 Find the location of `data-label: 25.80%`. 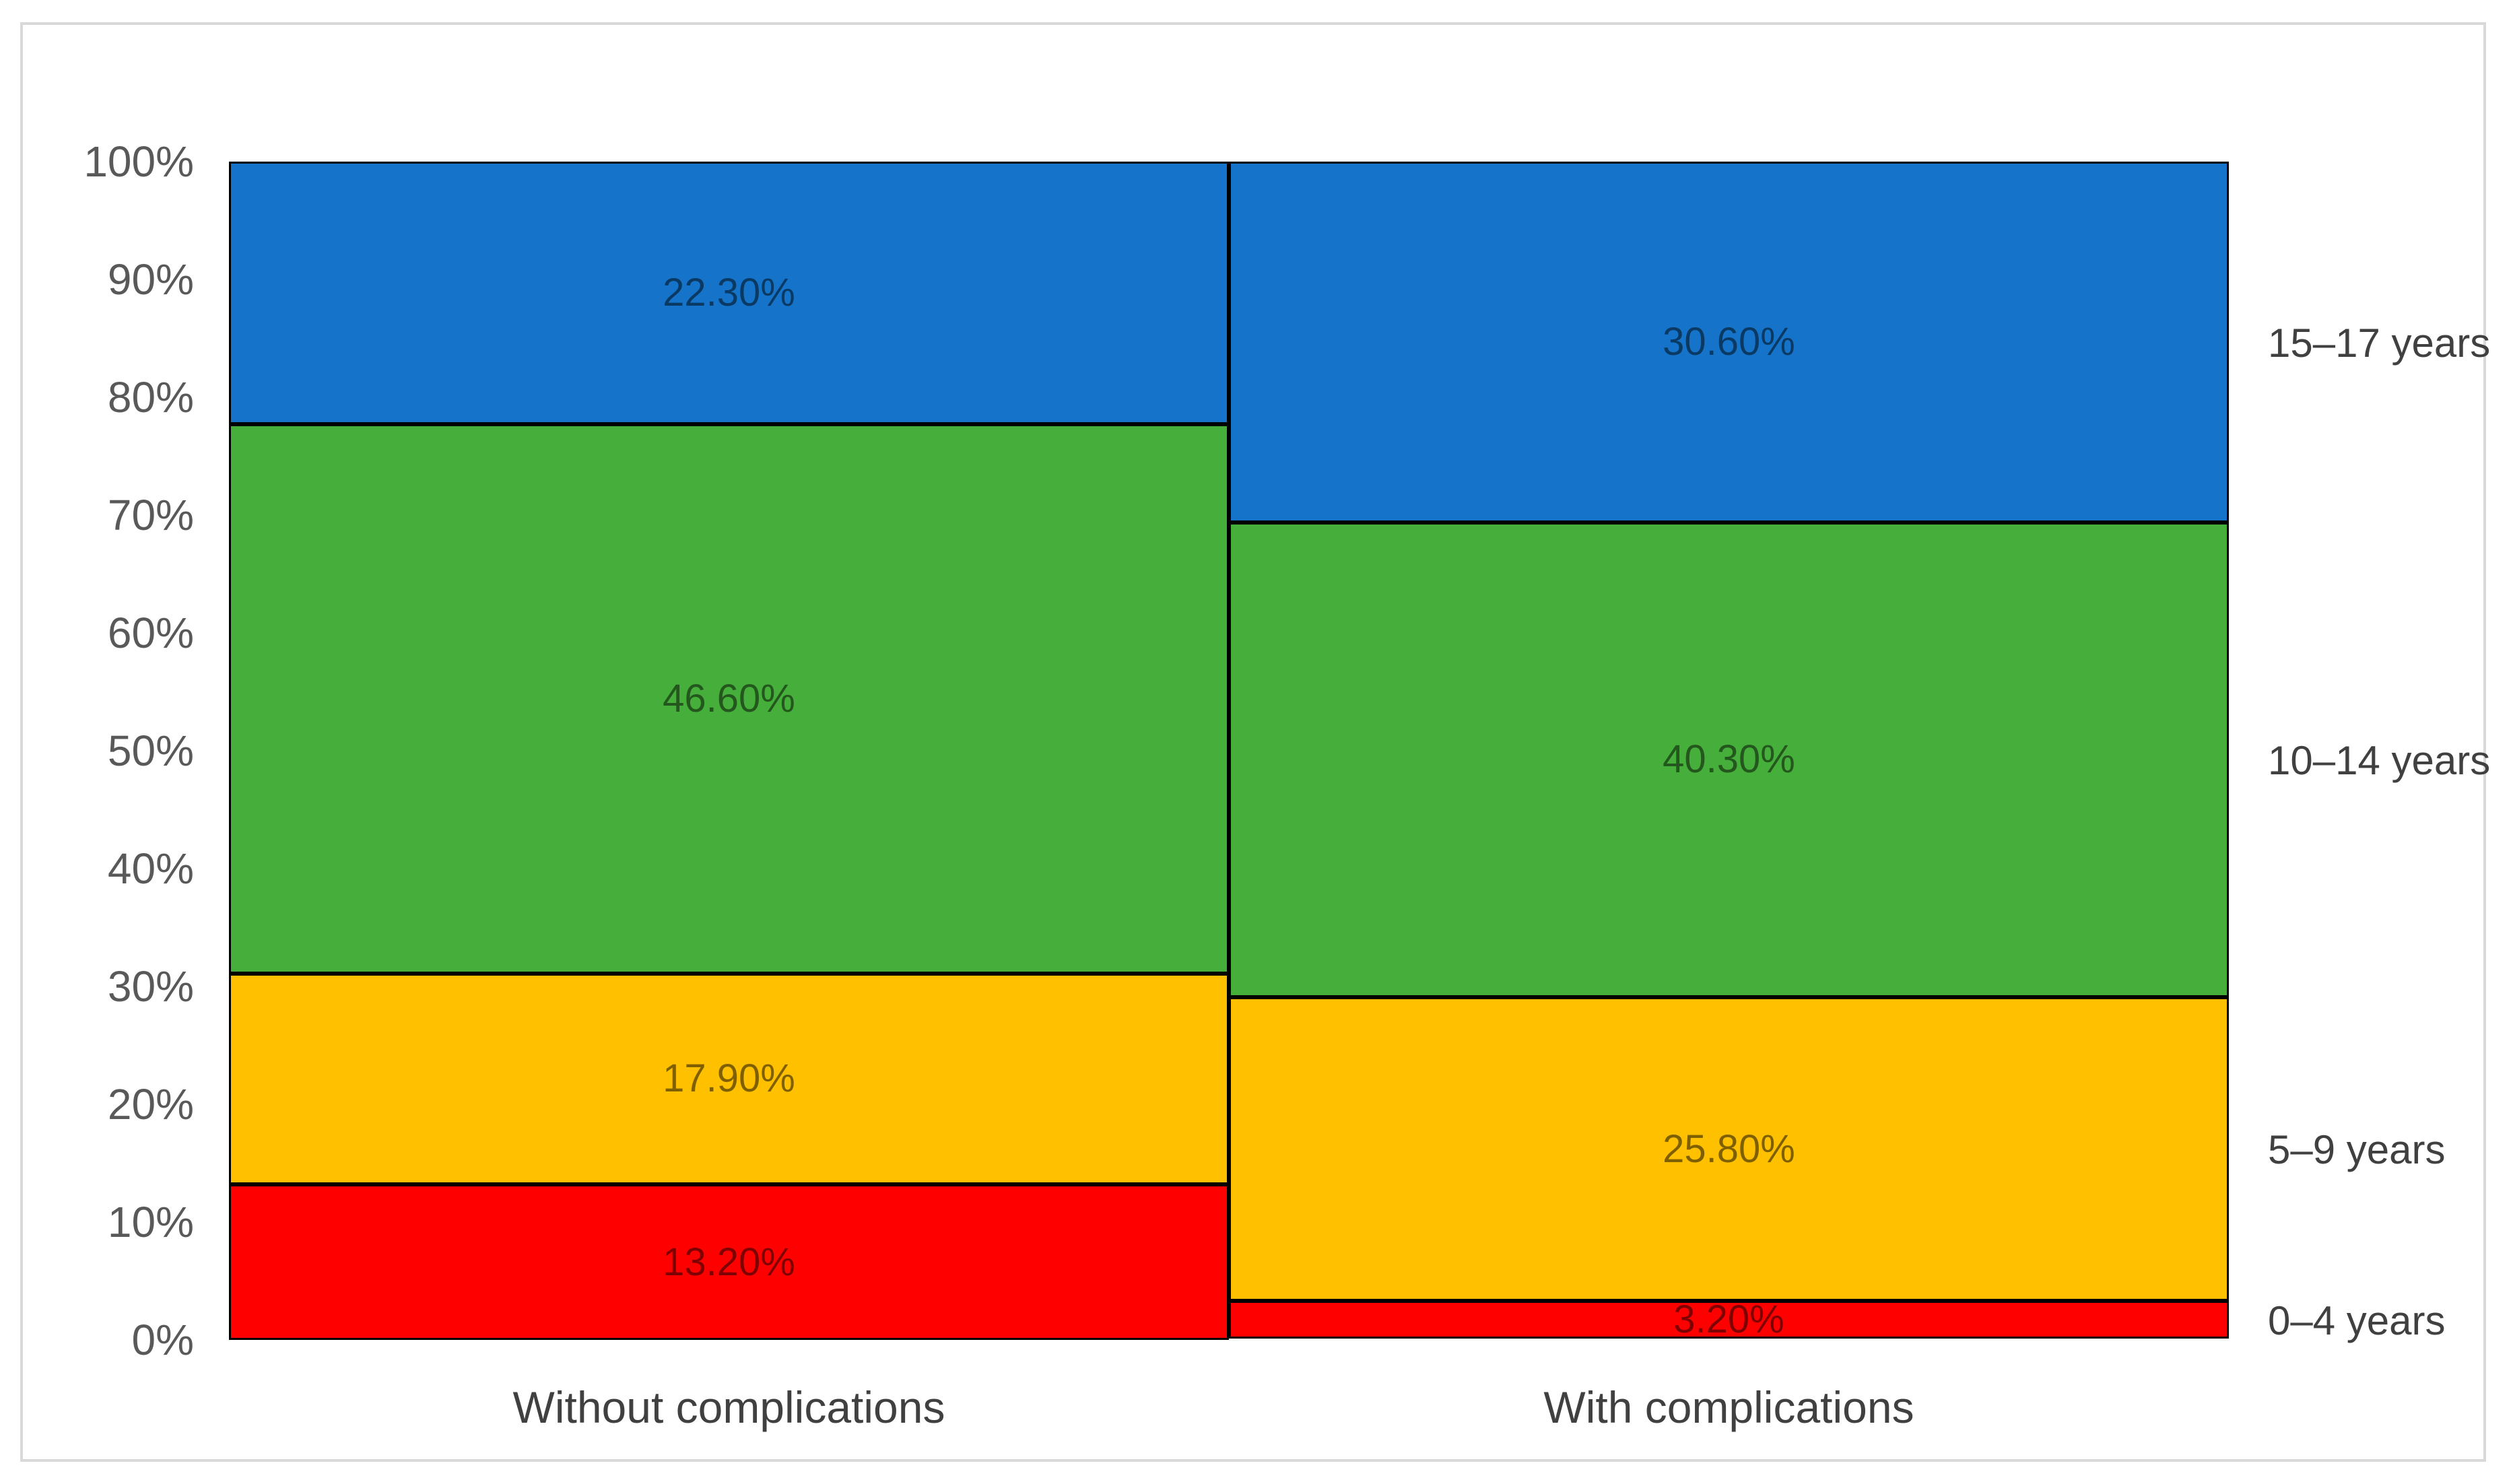

data-label: 25.80% is located at coordinates (1729, 1148).